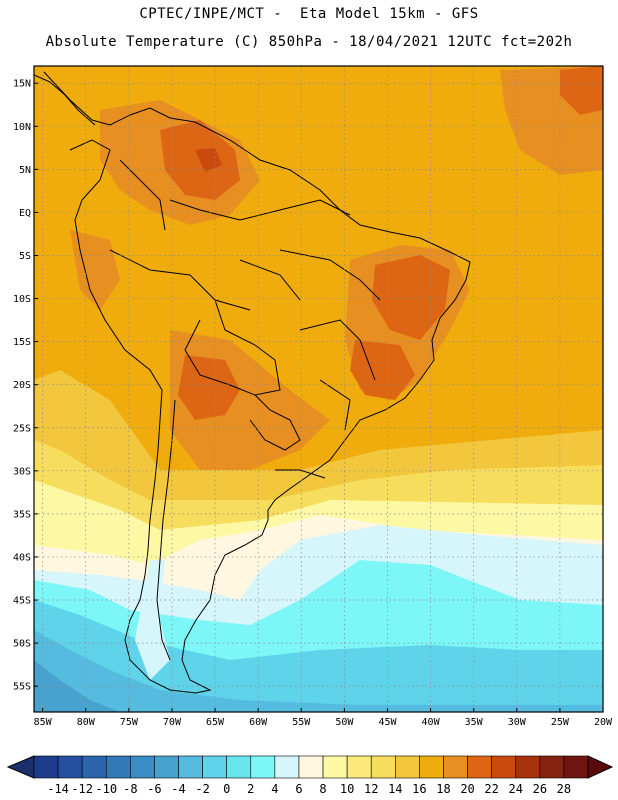 This screenshot has width=618, height=800. Describe the element at coordinates (344, 722) in the screenshot. I see `longitude-label: 50W` at that location.